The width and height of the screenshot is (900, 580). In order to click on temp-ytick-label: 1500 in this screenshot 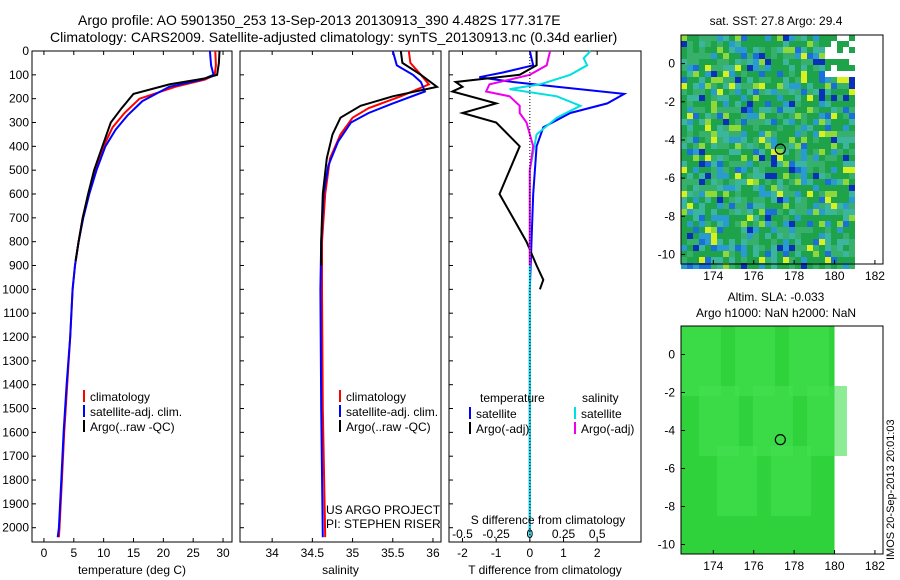, I will do `click(15, 409)`.